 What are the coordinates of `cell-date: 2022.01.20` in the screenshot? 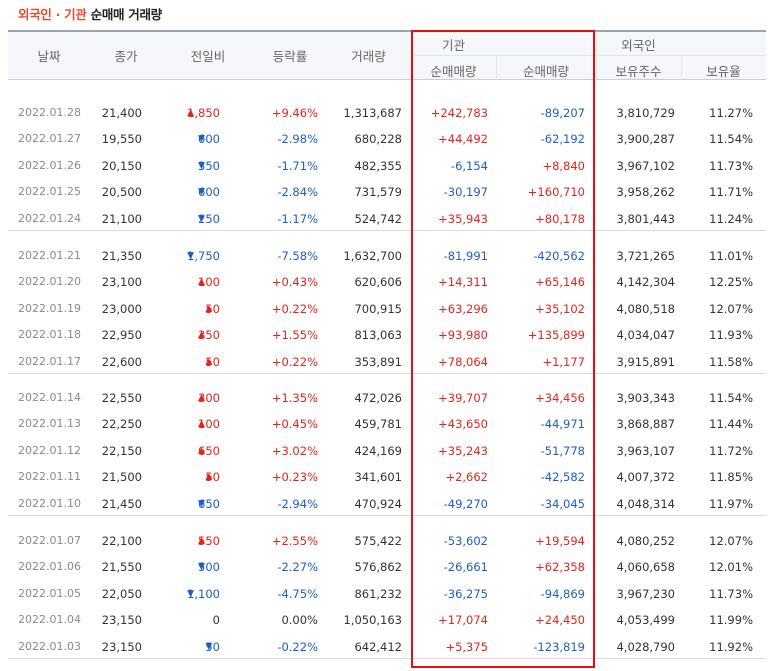 It's located at (49, 282).